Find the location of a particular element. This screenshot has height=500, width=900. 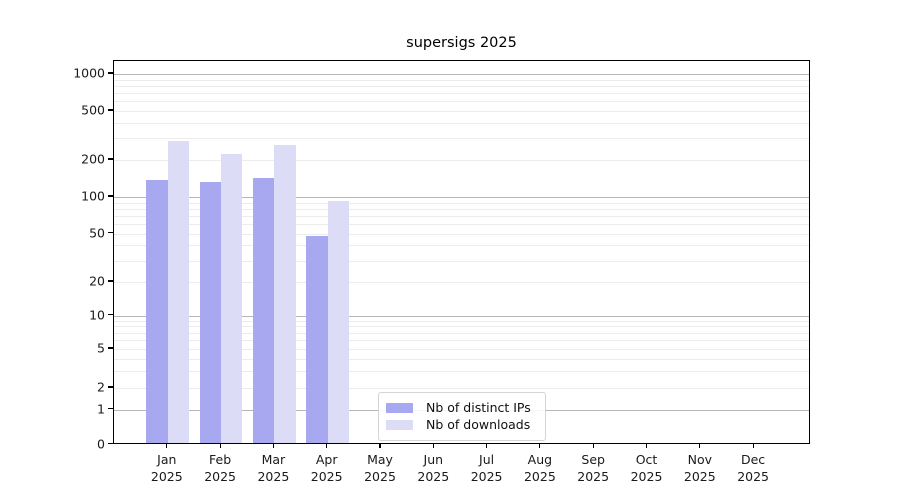

x-tick-label-feb: Feb 2025 is located at coordinates (220, 467).